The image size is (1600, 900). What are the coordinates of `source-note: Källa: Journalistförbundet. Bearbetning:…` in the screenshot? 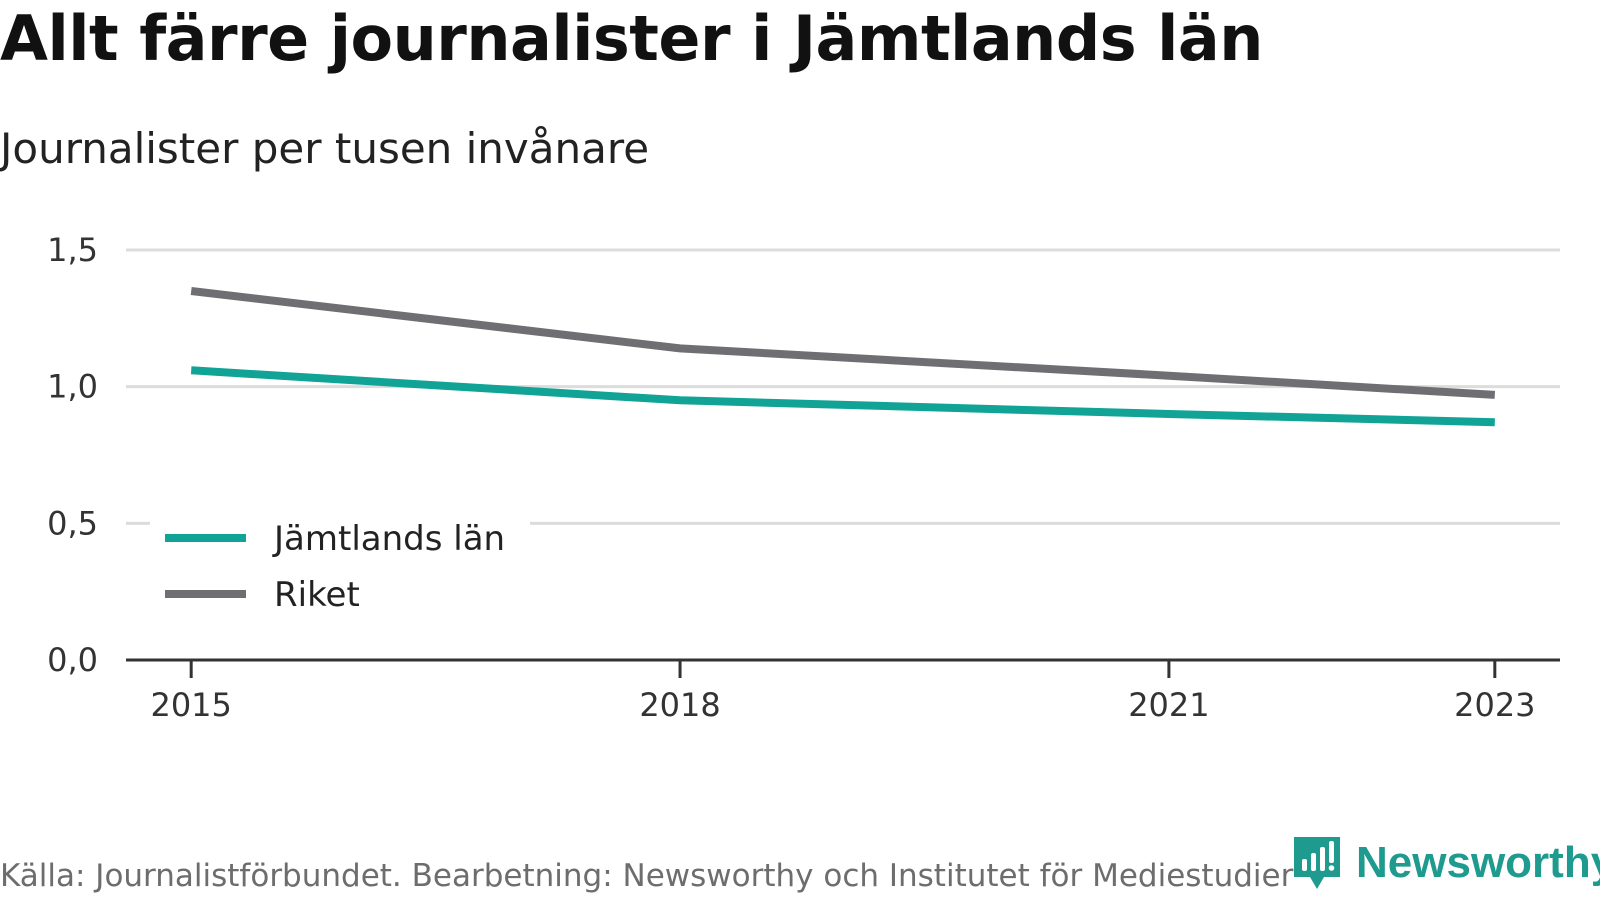 It's located at (647, 876).